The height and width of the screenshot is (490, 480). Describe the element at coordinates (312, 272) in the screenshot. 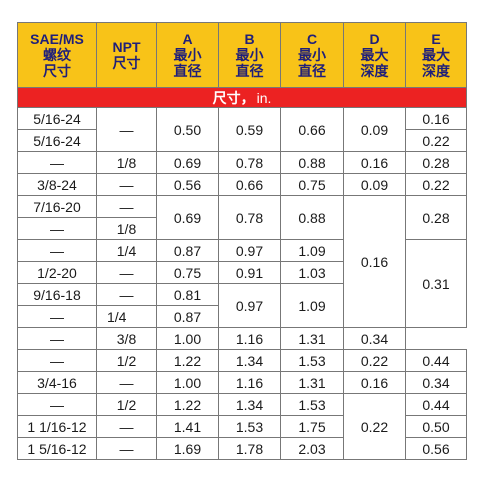

I see `cell-c: 1.03` at that location.